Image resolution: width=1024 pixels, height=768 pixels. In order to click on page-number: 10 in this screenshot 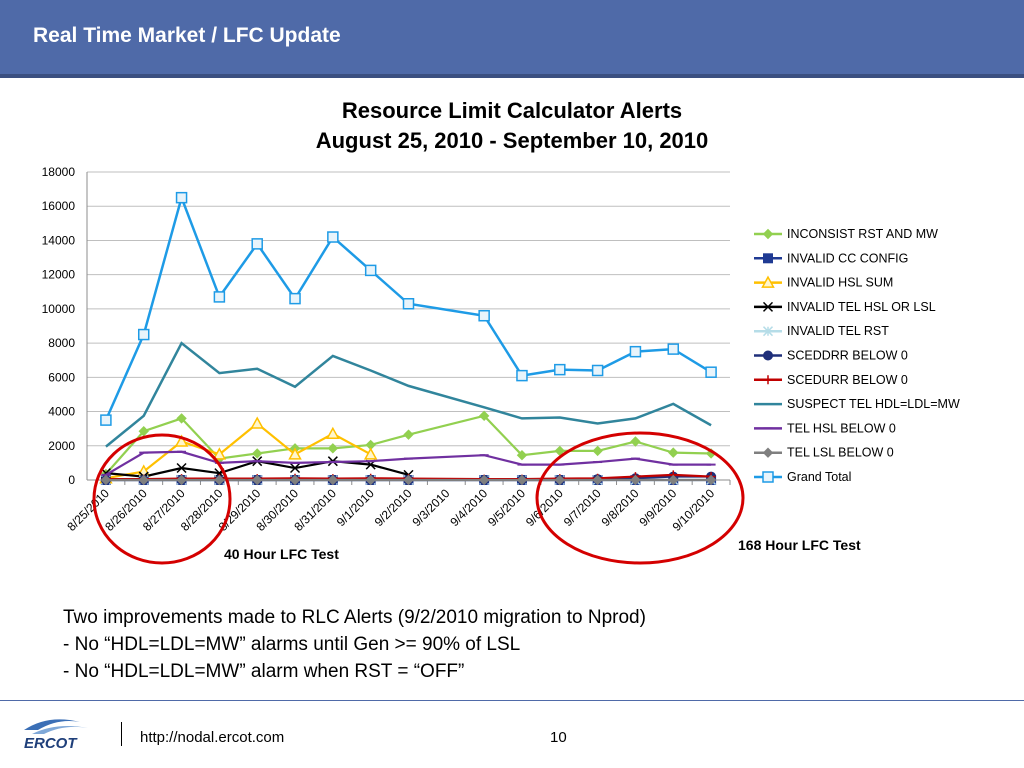, I will do `click(558, 737)`.